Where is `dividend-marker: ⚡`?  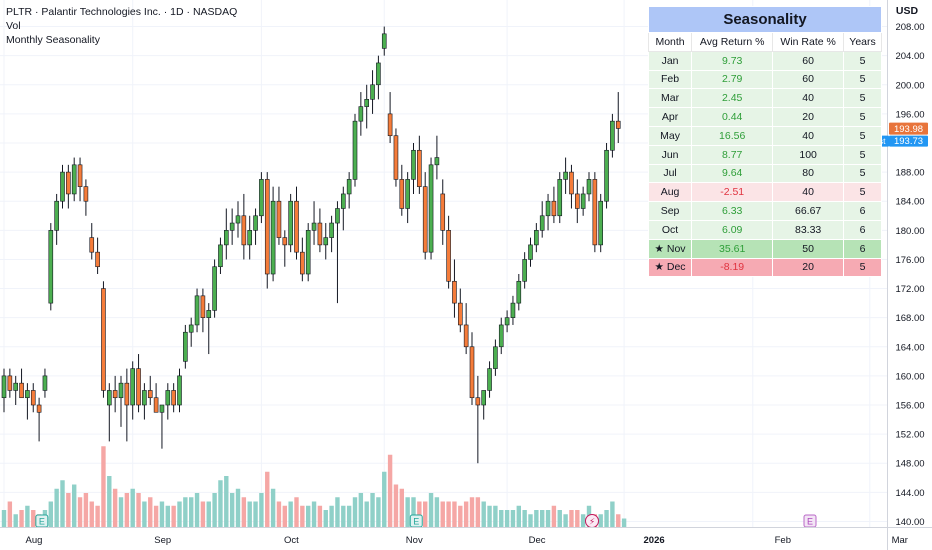
dividend-marker: ⚡ is located at coordinates (592, 521).